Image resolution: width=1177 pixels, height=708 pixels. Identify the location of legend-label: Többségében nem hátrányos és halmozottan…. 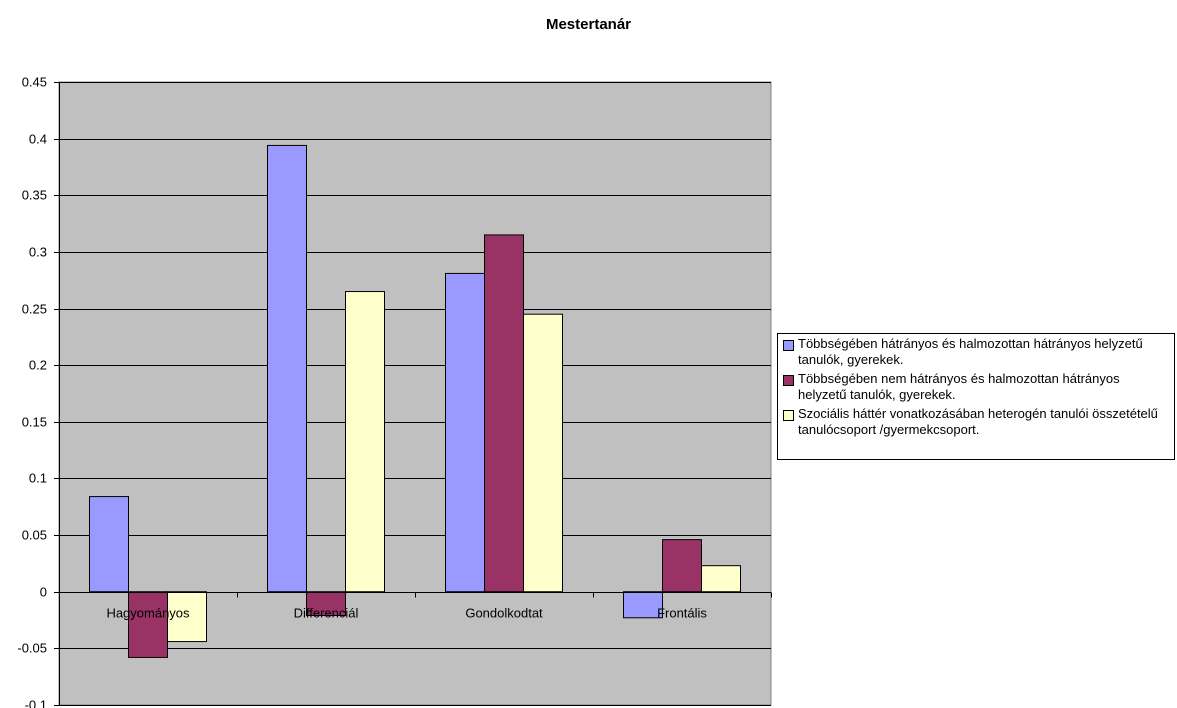
(959, 386).